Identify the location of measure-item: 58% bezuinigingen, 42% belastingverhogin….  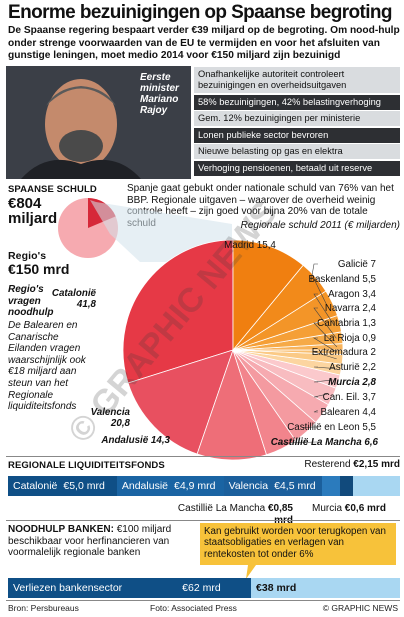
(297, 102).